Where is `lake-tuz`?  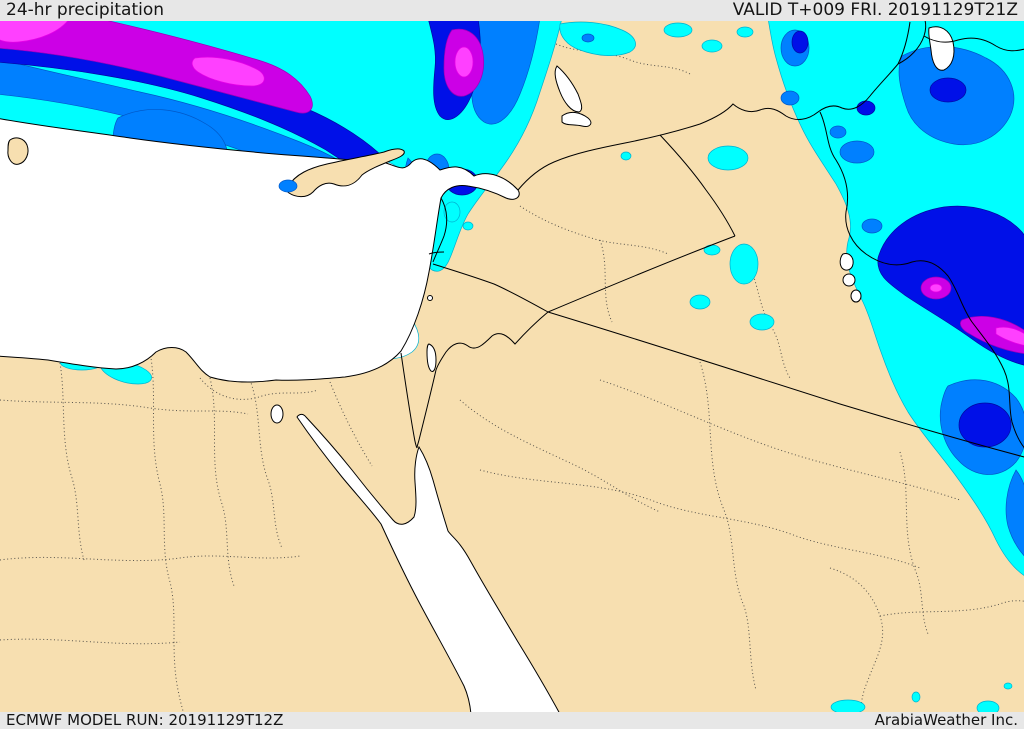 lake-tuz is located at coordinates (568, 89).